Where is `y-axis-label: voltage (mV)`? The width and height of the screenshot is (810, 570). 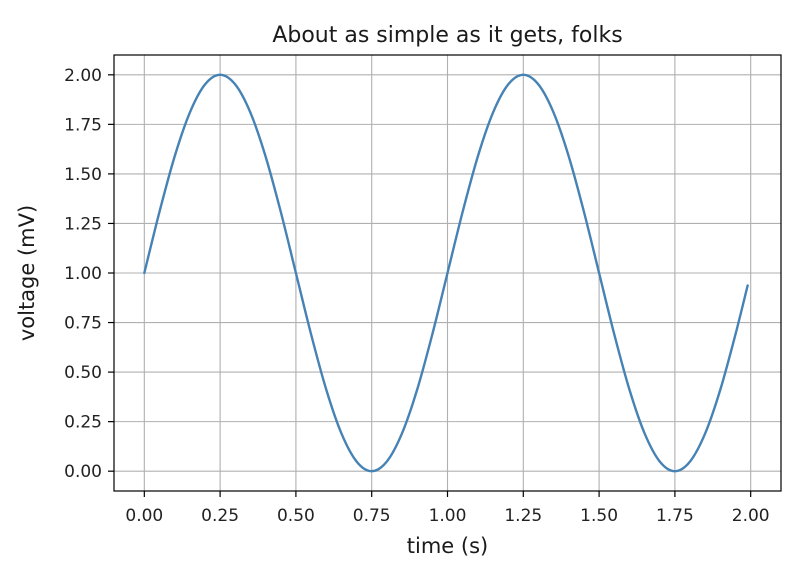
y-axis-label: voltage (mV) is located at coordinates (27, 273).